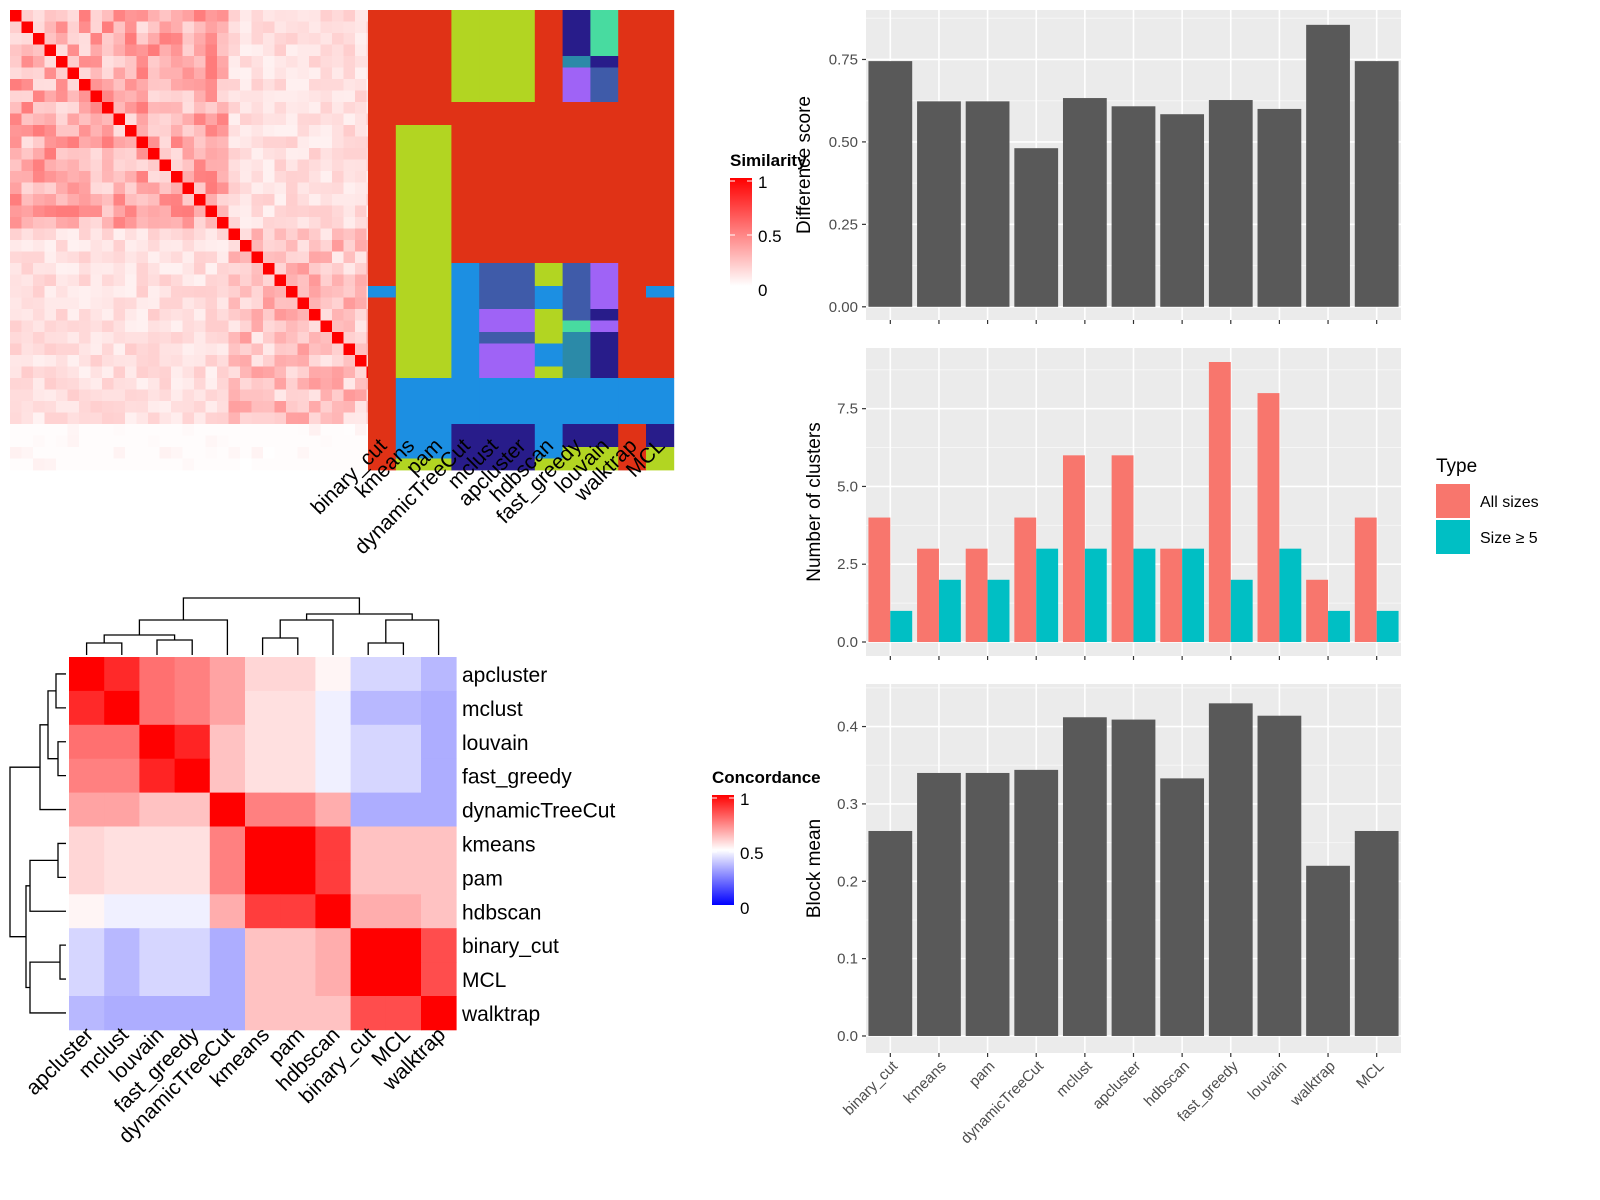 The width and height of the screenshot is (1600, 1200). I want to click on similarity-legend-tick: 0.5, so click(770, 236).